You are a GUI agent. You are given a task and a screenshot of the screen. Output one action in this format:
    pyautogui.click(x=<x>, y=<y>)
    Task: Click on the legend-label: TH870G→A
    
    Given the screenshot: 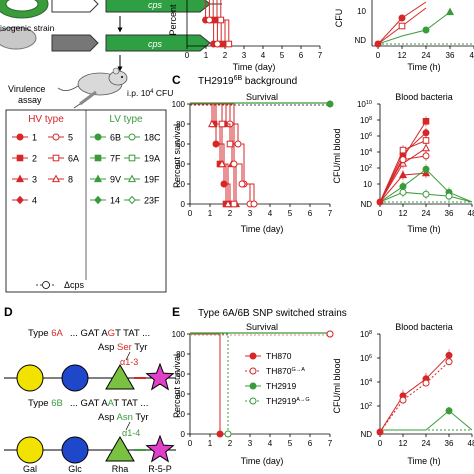 What is the action you would take?
    pyautogui.click(x=285, y=371)
    